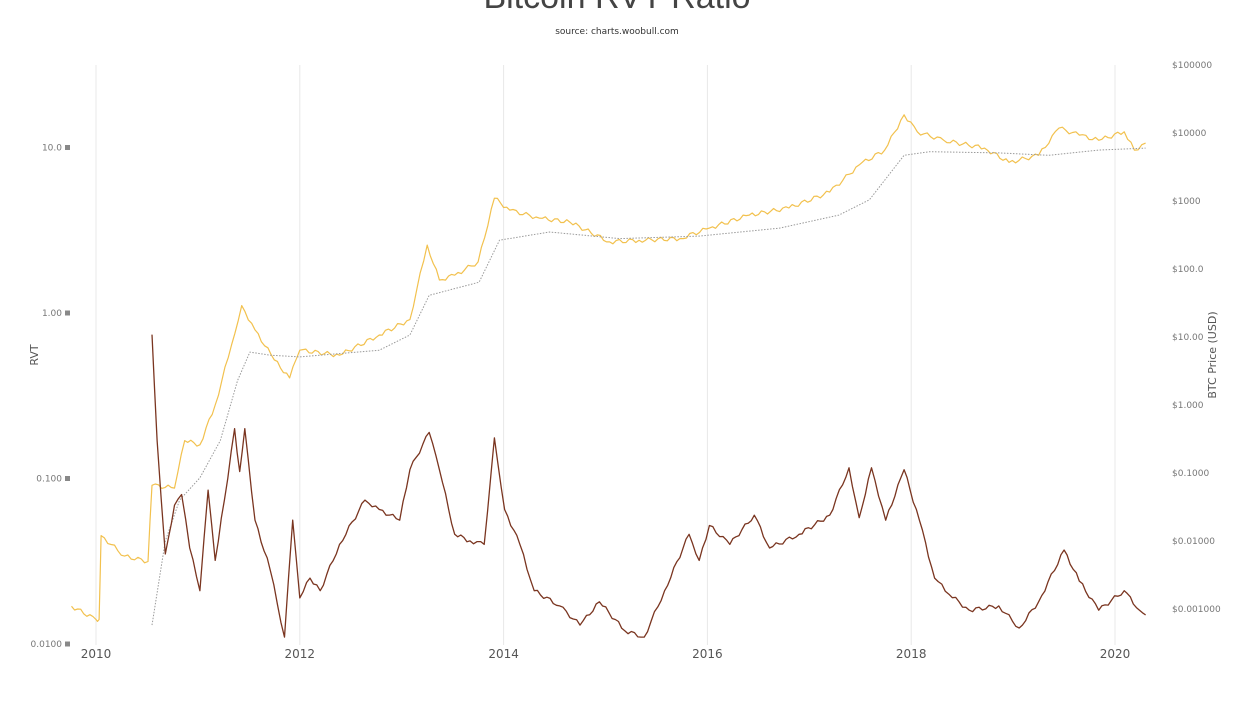 The width and height of the screenshot is (1234, 712). What do you see at coordinates (1188, 338) in the screenshot?
I see `y2-tick-label: $10.00` at bounding box center [1188, 338].